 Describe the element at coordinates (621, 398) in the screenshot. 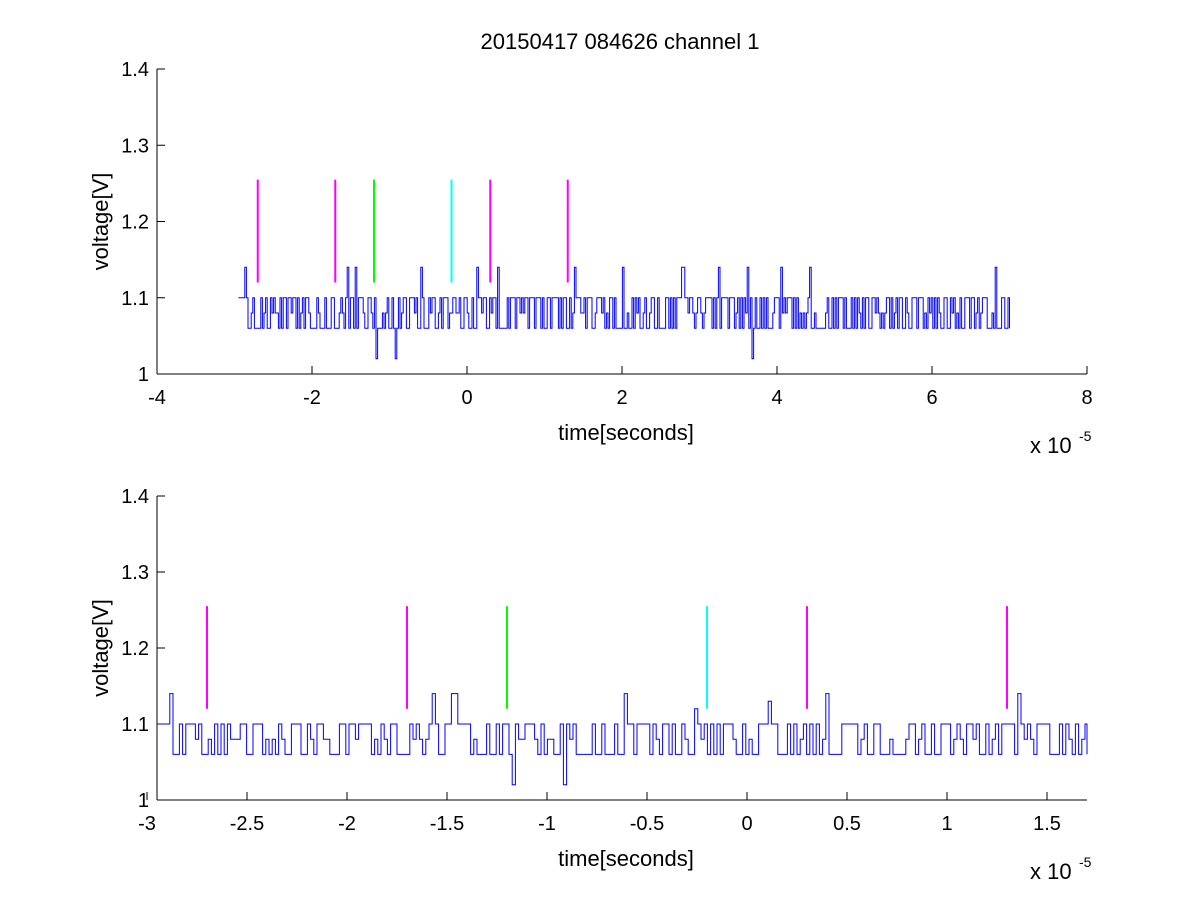

I see `x-tick-label: 2` at that location.